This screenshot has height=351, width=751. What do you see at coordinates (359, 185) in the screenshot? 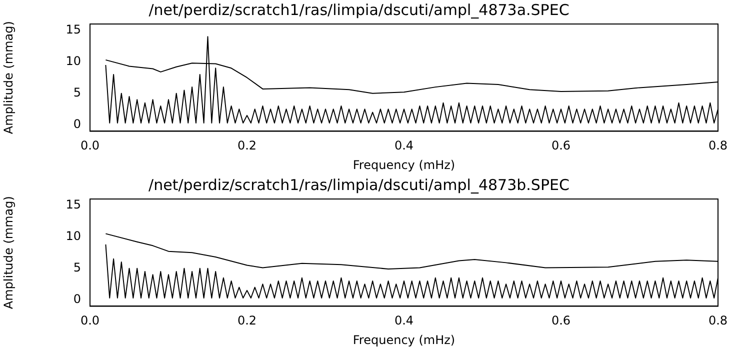
I see `chart-title: /net/perdiz/scratch1/ras/limpia/dscuti/ampl_4873b.SPEC` at bounding box center [359, 185].